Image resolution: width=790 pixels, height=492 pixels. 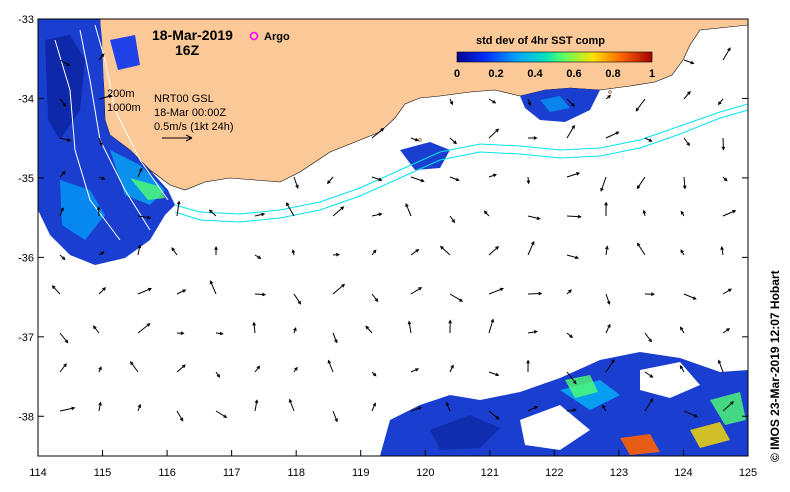 I want to click on lat-tick-label: -34, so click(x=26, y=99).